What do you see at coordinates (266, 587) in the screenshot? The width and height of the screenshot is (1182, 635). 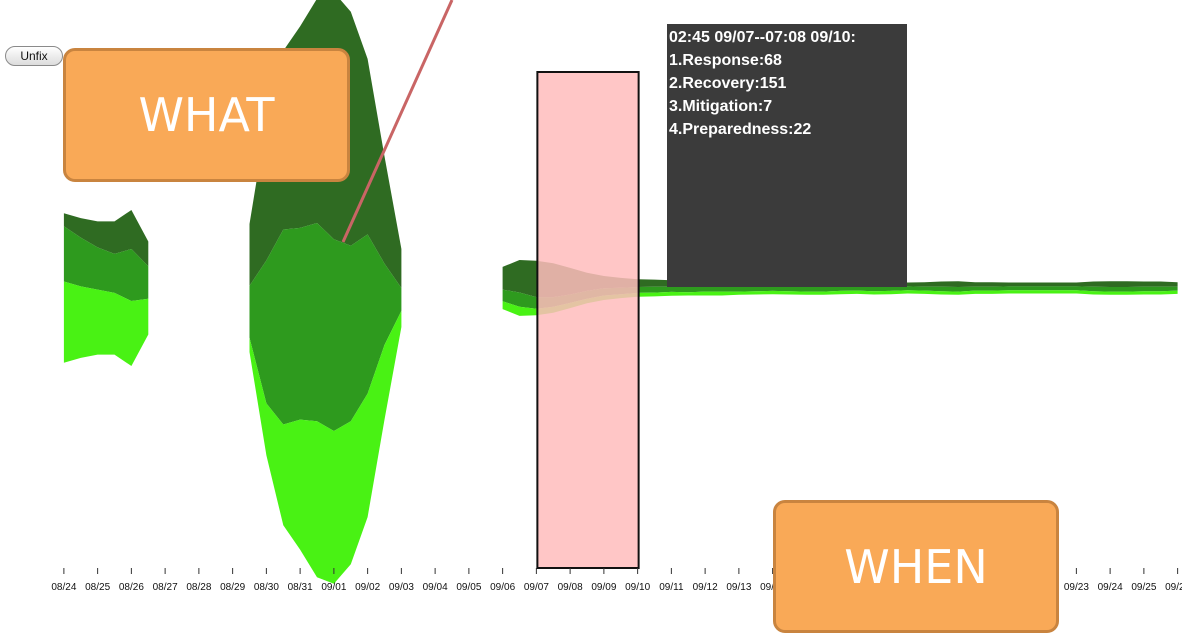 I see `x-tick-label: 08/30` at bounding box center [266, 587].